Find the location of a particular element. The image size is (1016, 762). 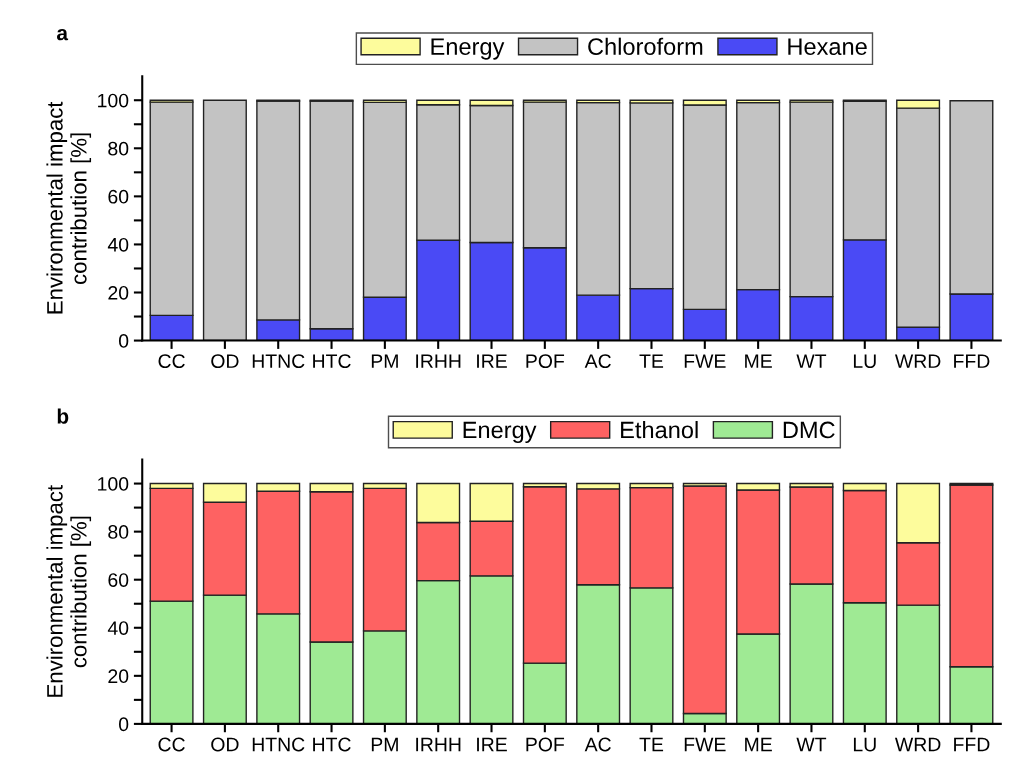

legend-label: Ethanol is located at coordinates (659, 429).